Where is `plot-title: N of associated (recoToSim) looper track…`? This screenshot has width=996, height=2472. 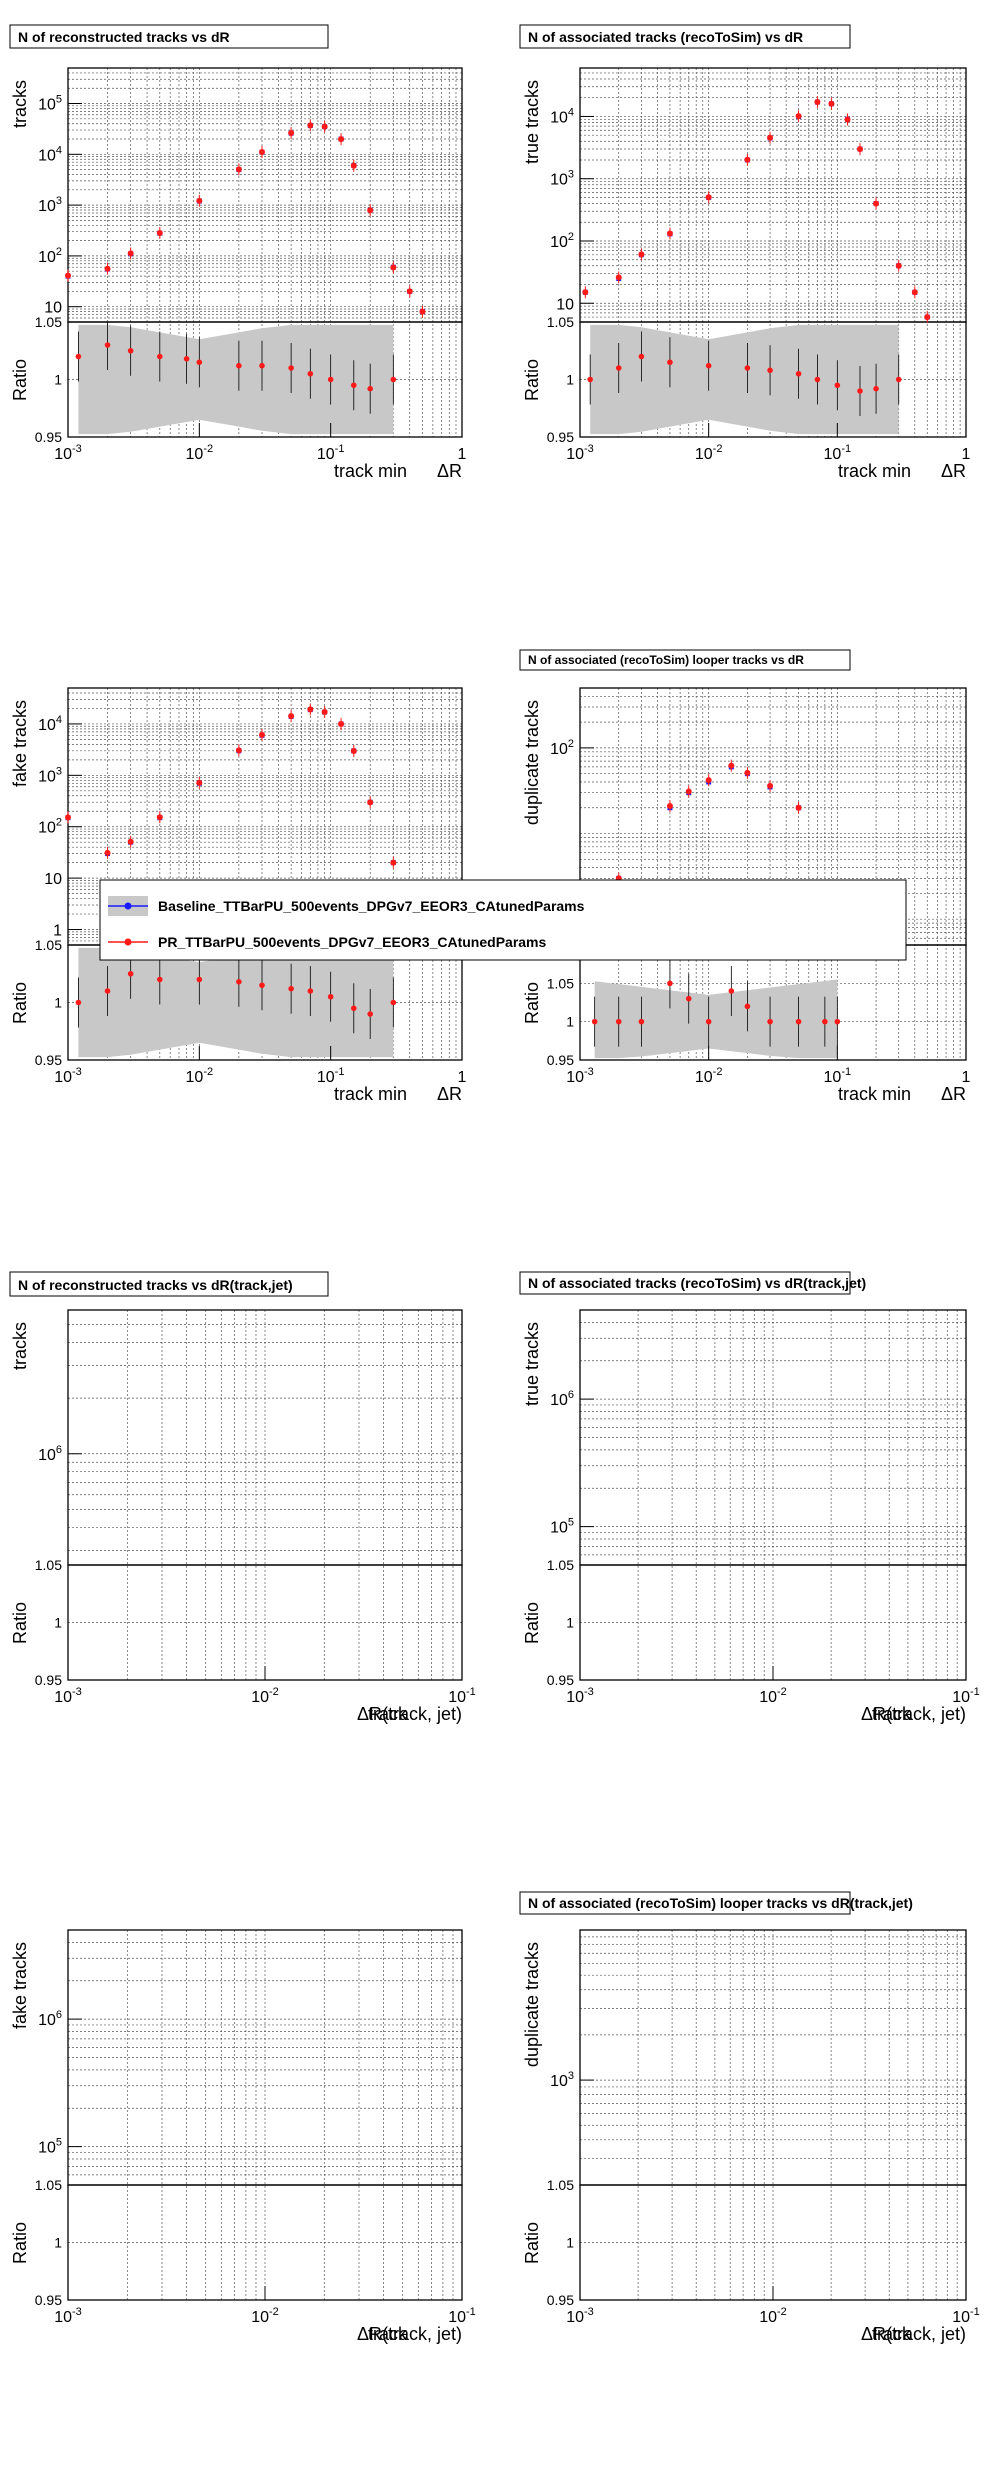
plot-title: N of associated (recoToSim) looper track… is located at coordinates (720, 1903).